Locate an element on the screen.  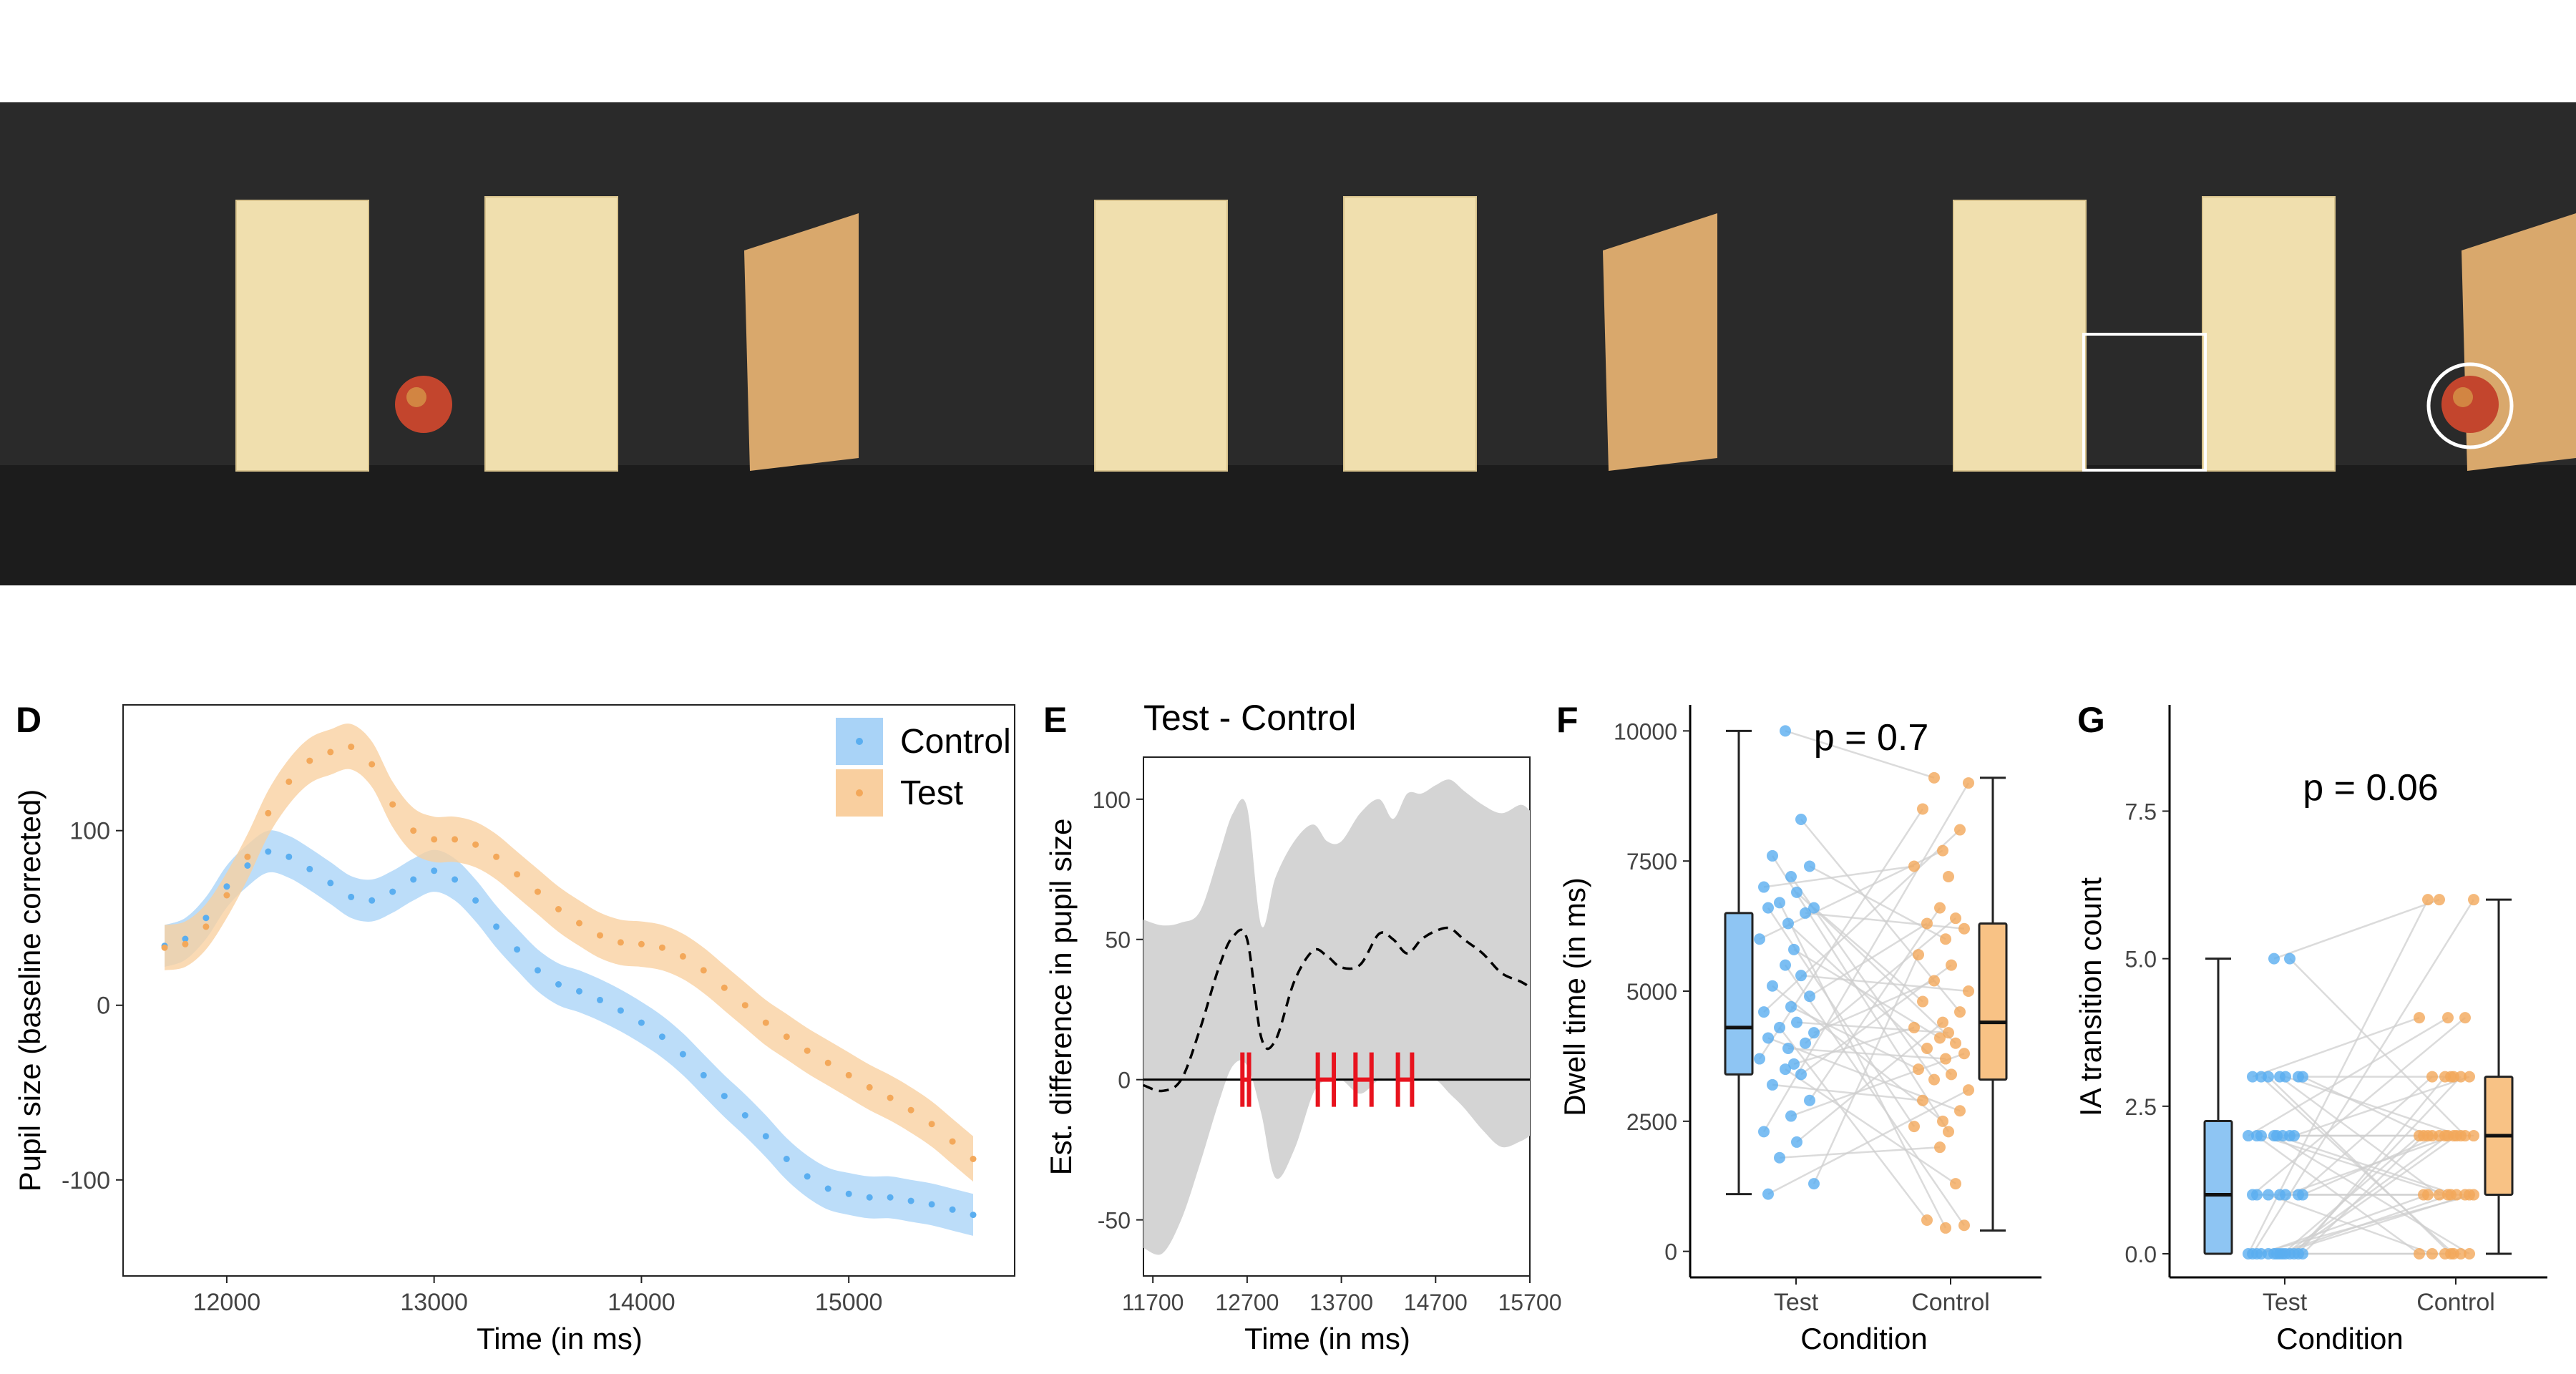
legend-label-control: Control is located at coordinates (955, 742).